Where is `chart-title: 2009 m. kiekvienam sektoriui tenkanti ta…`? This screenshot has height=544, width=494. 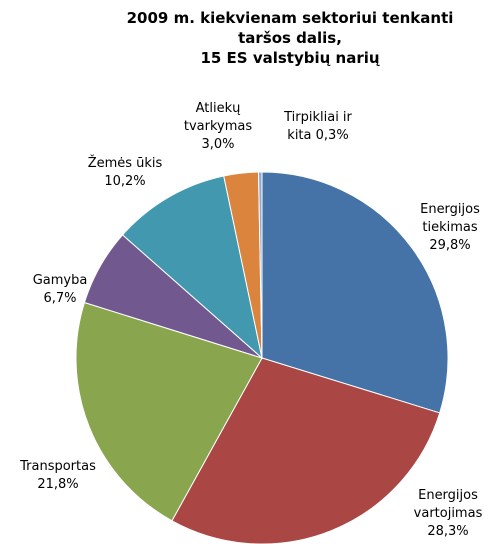 chart-title: 2009 m. kiekvienam sektoriui tenkanti ta… is located at coordinates (290, 38).